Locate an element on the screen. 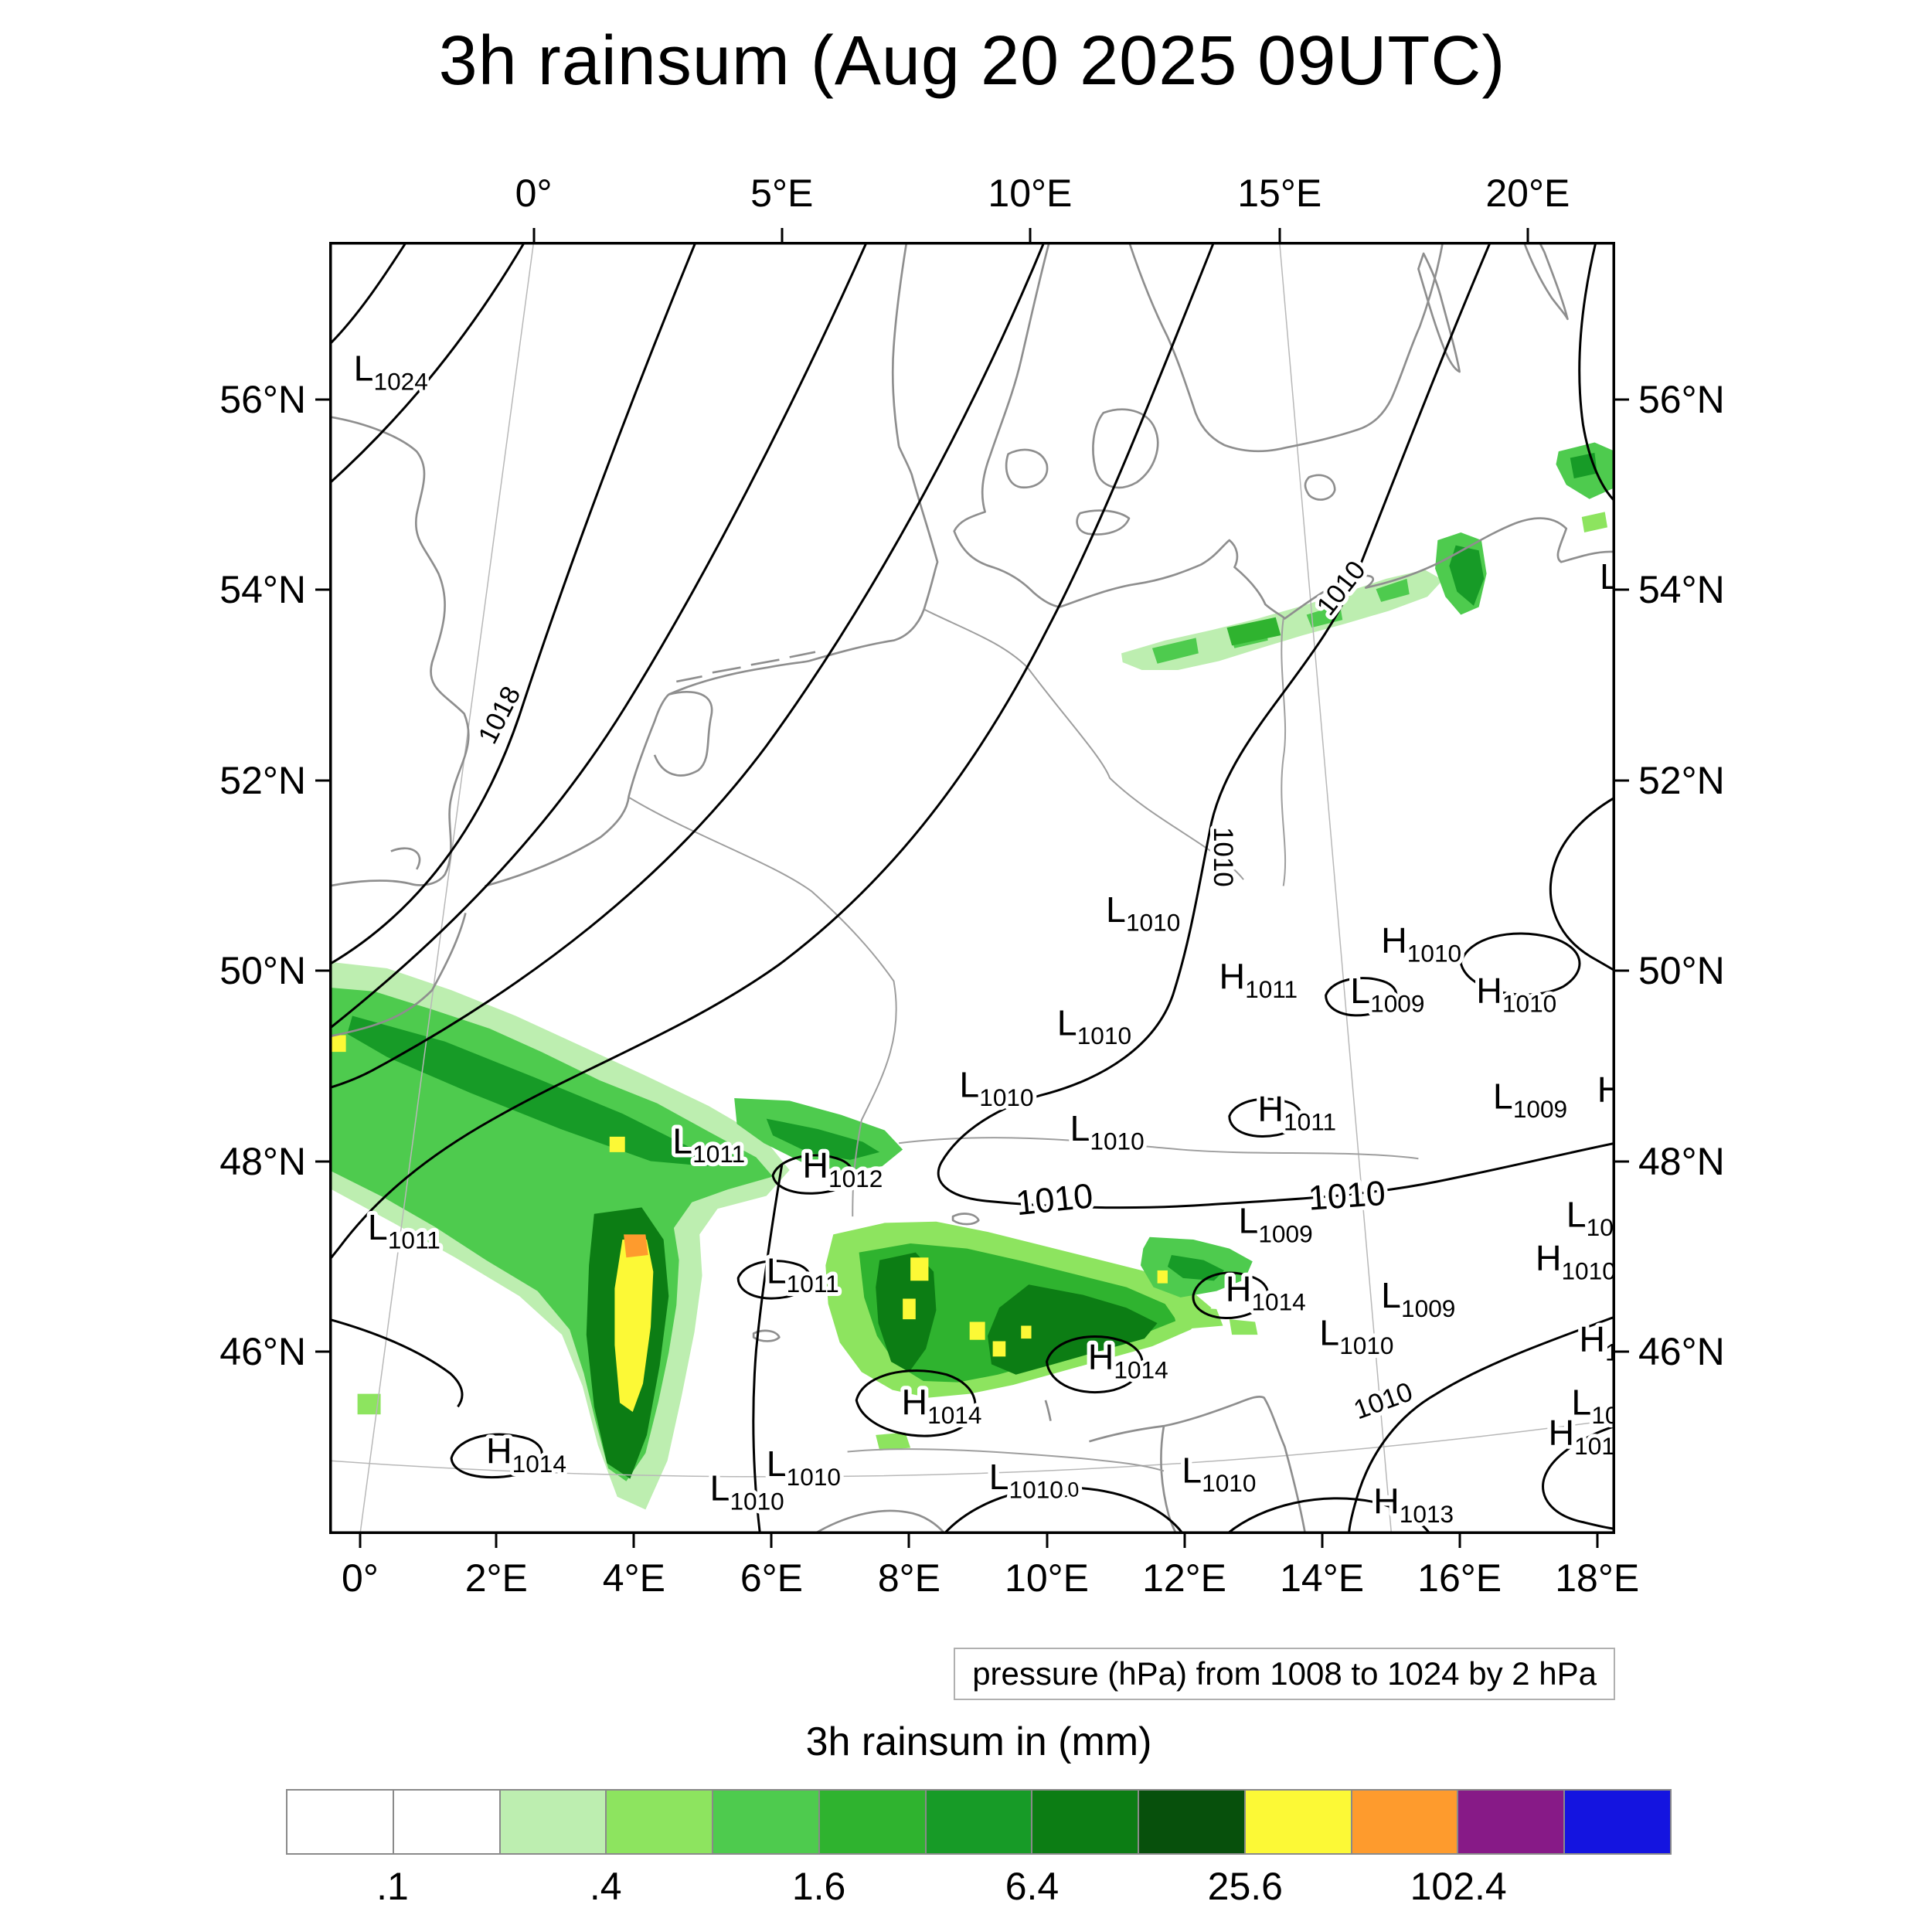 The width and height of the screenshot is (1932, 1932). bottom-axis-label: 0° is located at coordinates (360, 1578).